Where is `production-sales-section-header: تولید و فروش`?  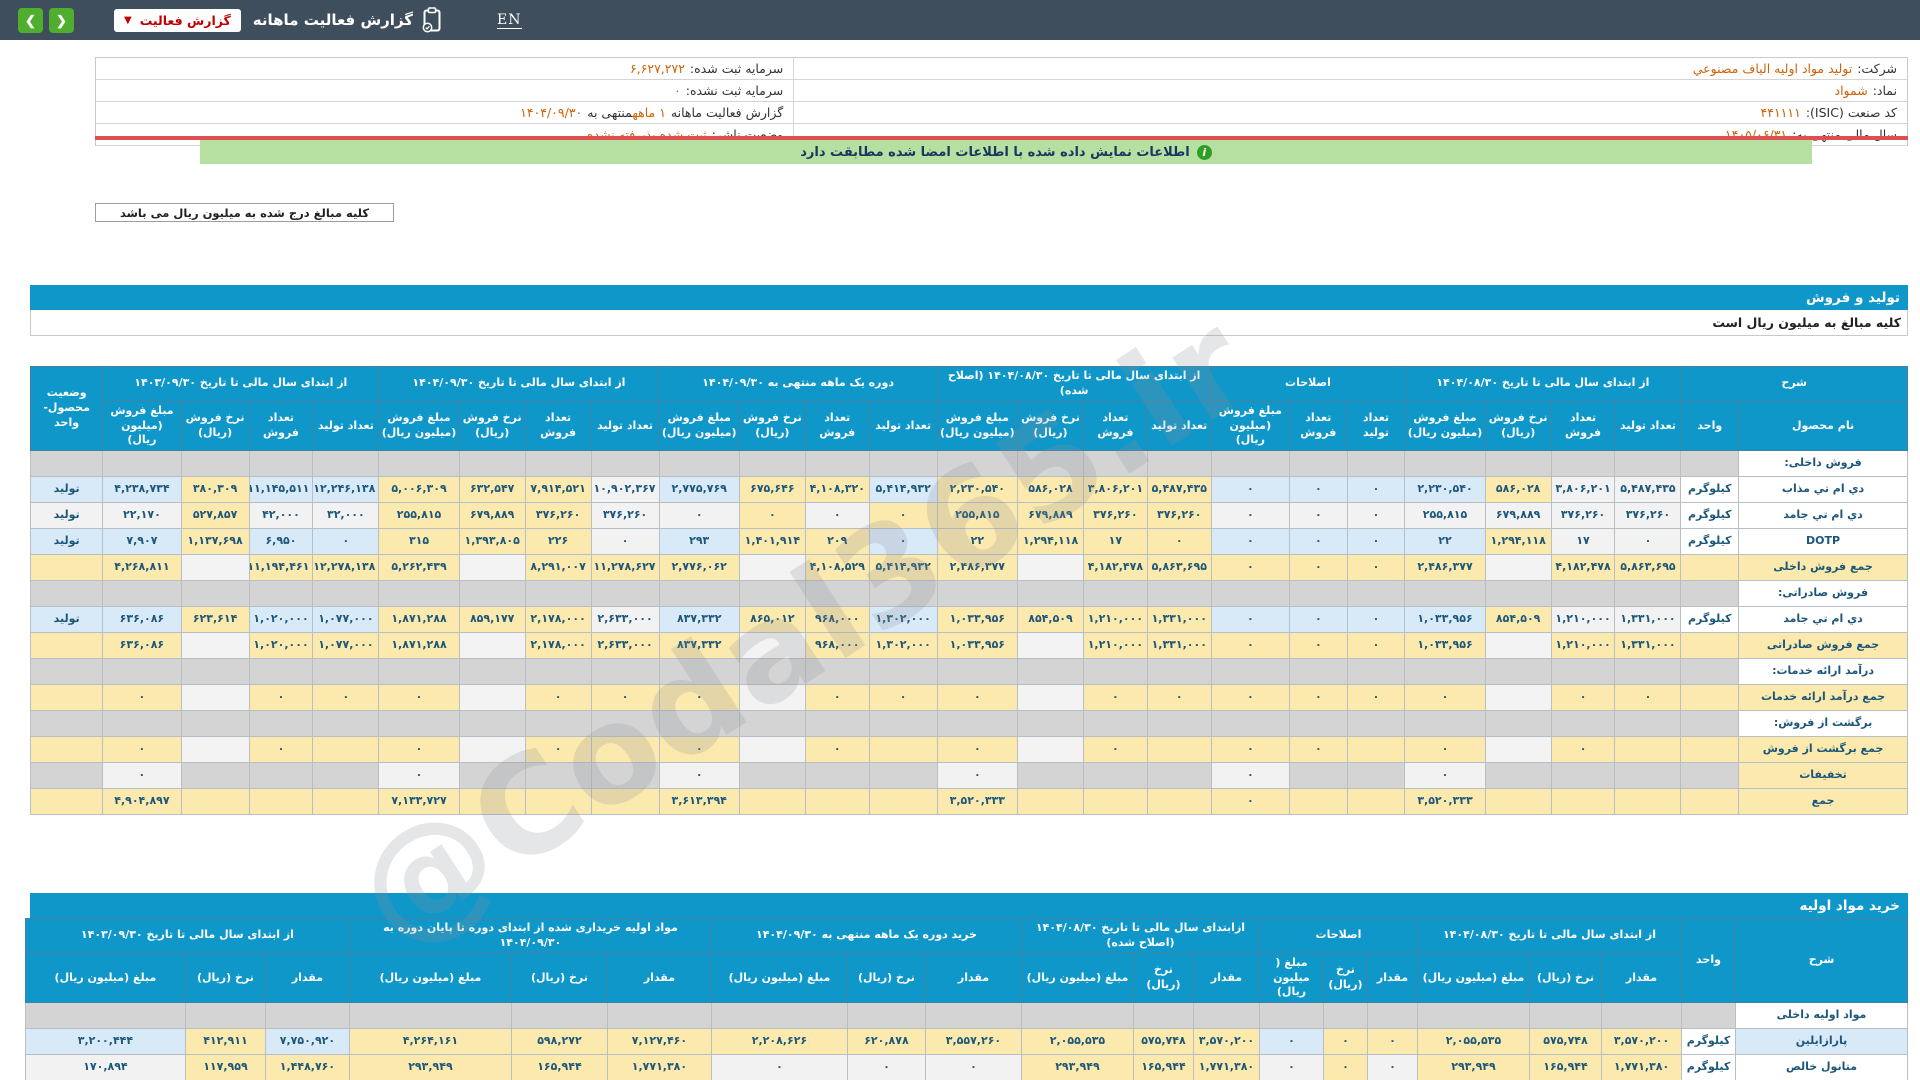
production-sales-section-header: تولید و فروش is located at coordinates (969, 297).